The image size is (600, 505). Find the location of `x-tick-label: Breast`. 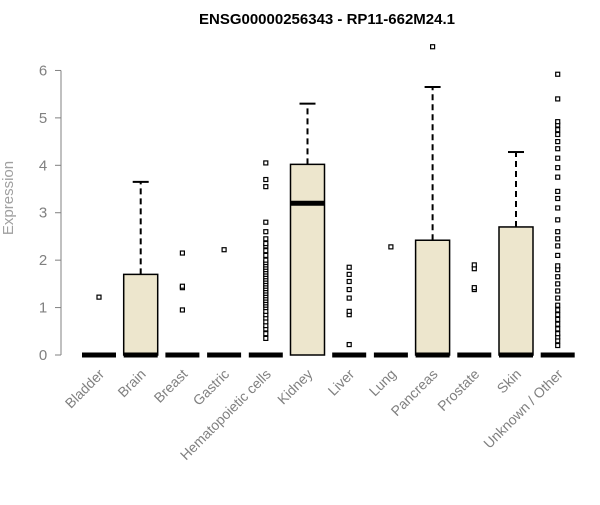

x-tick-label: Breast is located at coordinates (171, 386).